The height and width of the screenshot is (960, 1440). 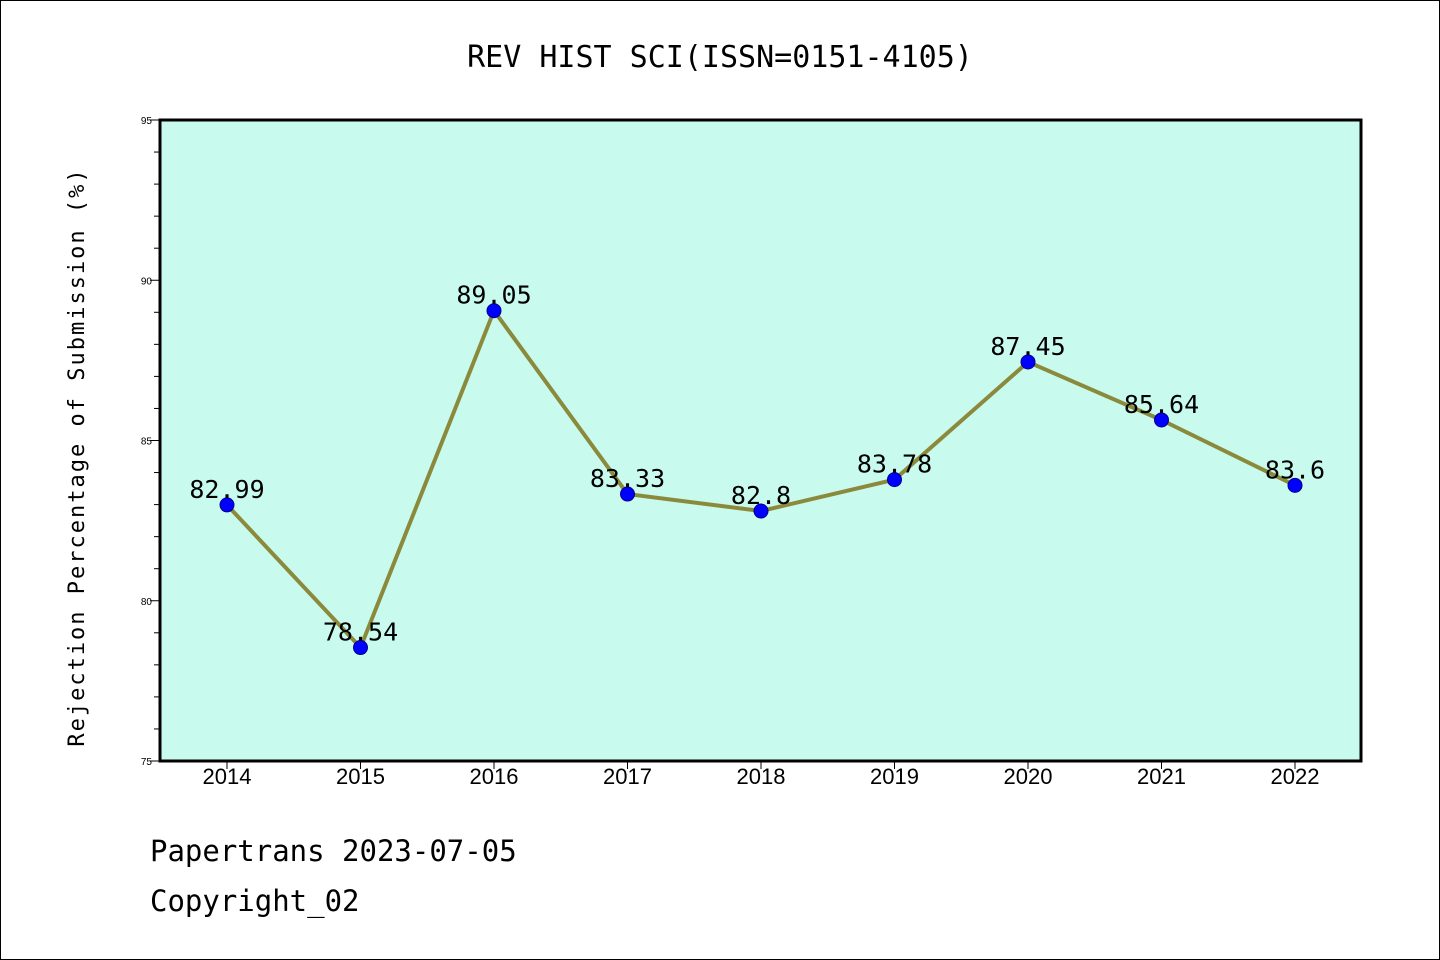 What do you see at coordinates (1161, 776) in the screenshot?
I see `x-tick-label: 2021` at bounding box center [1161, 776].